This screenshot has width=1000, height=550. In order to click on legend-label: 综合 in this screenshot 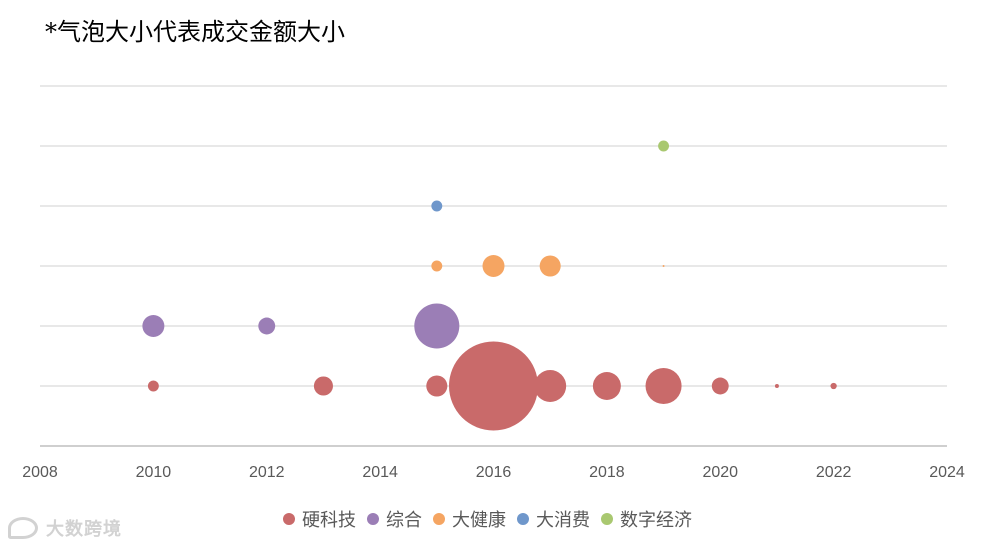, I will do `click(404, 520)`.